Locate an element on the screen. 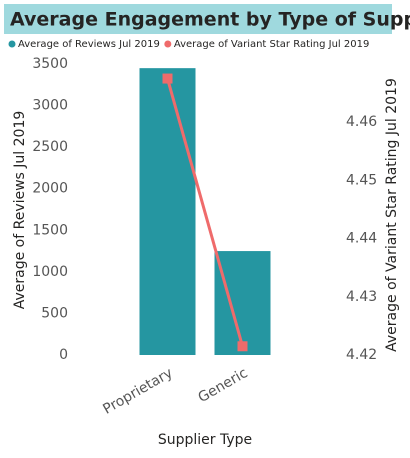 This screenshot has width=410, height=458. y2-tick-label: 4.44 is located at coordinates (361, 239).